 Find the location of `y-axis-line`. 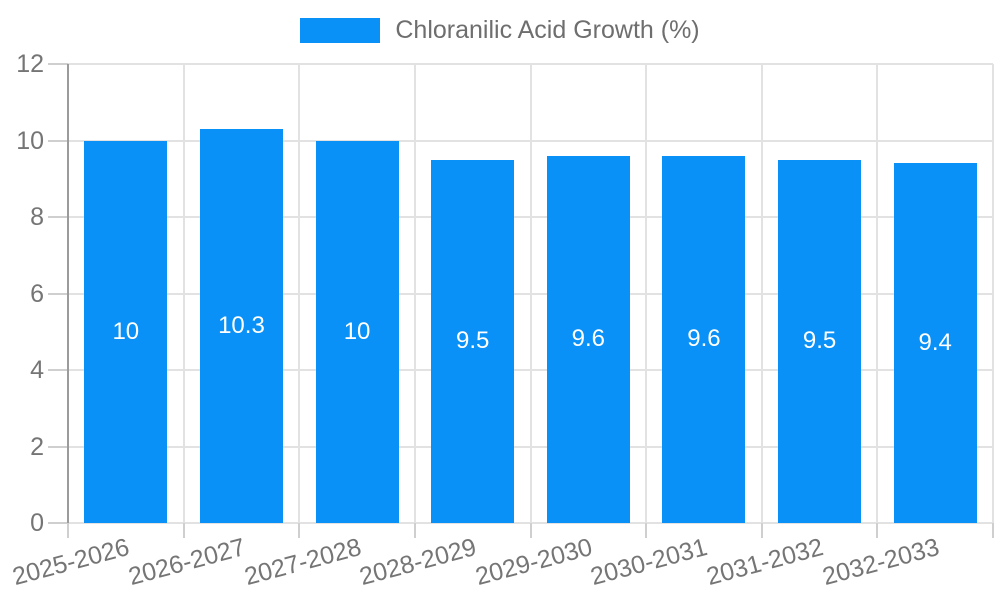

y-axis-line is located at coordinates (68, 293).